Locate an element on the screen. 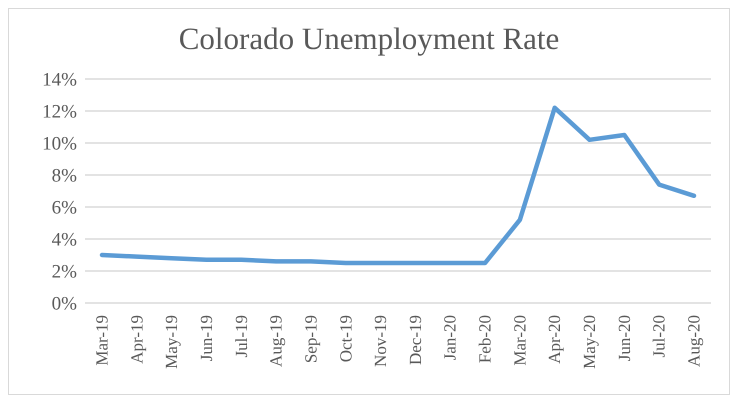 This screenshot has width=738, height=403. x-tick-label: Mar-20 is located at coordinates (520, 340).